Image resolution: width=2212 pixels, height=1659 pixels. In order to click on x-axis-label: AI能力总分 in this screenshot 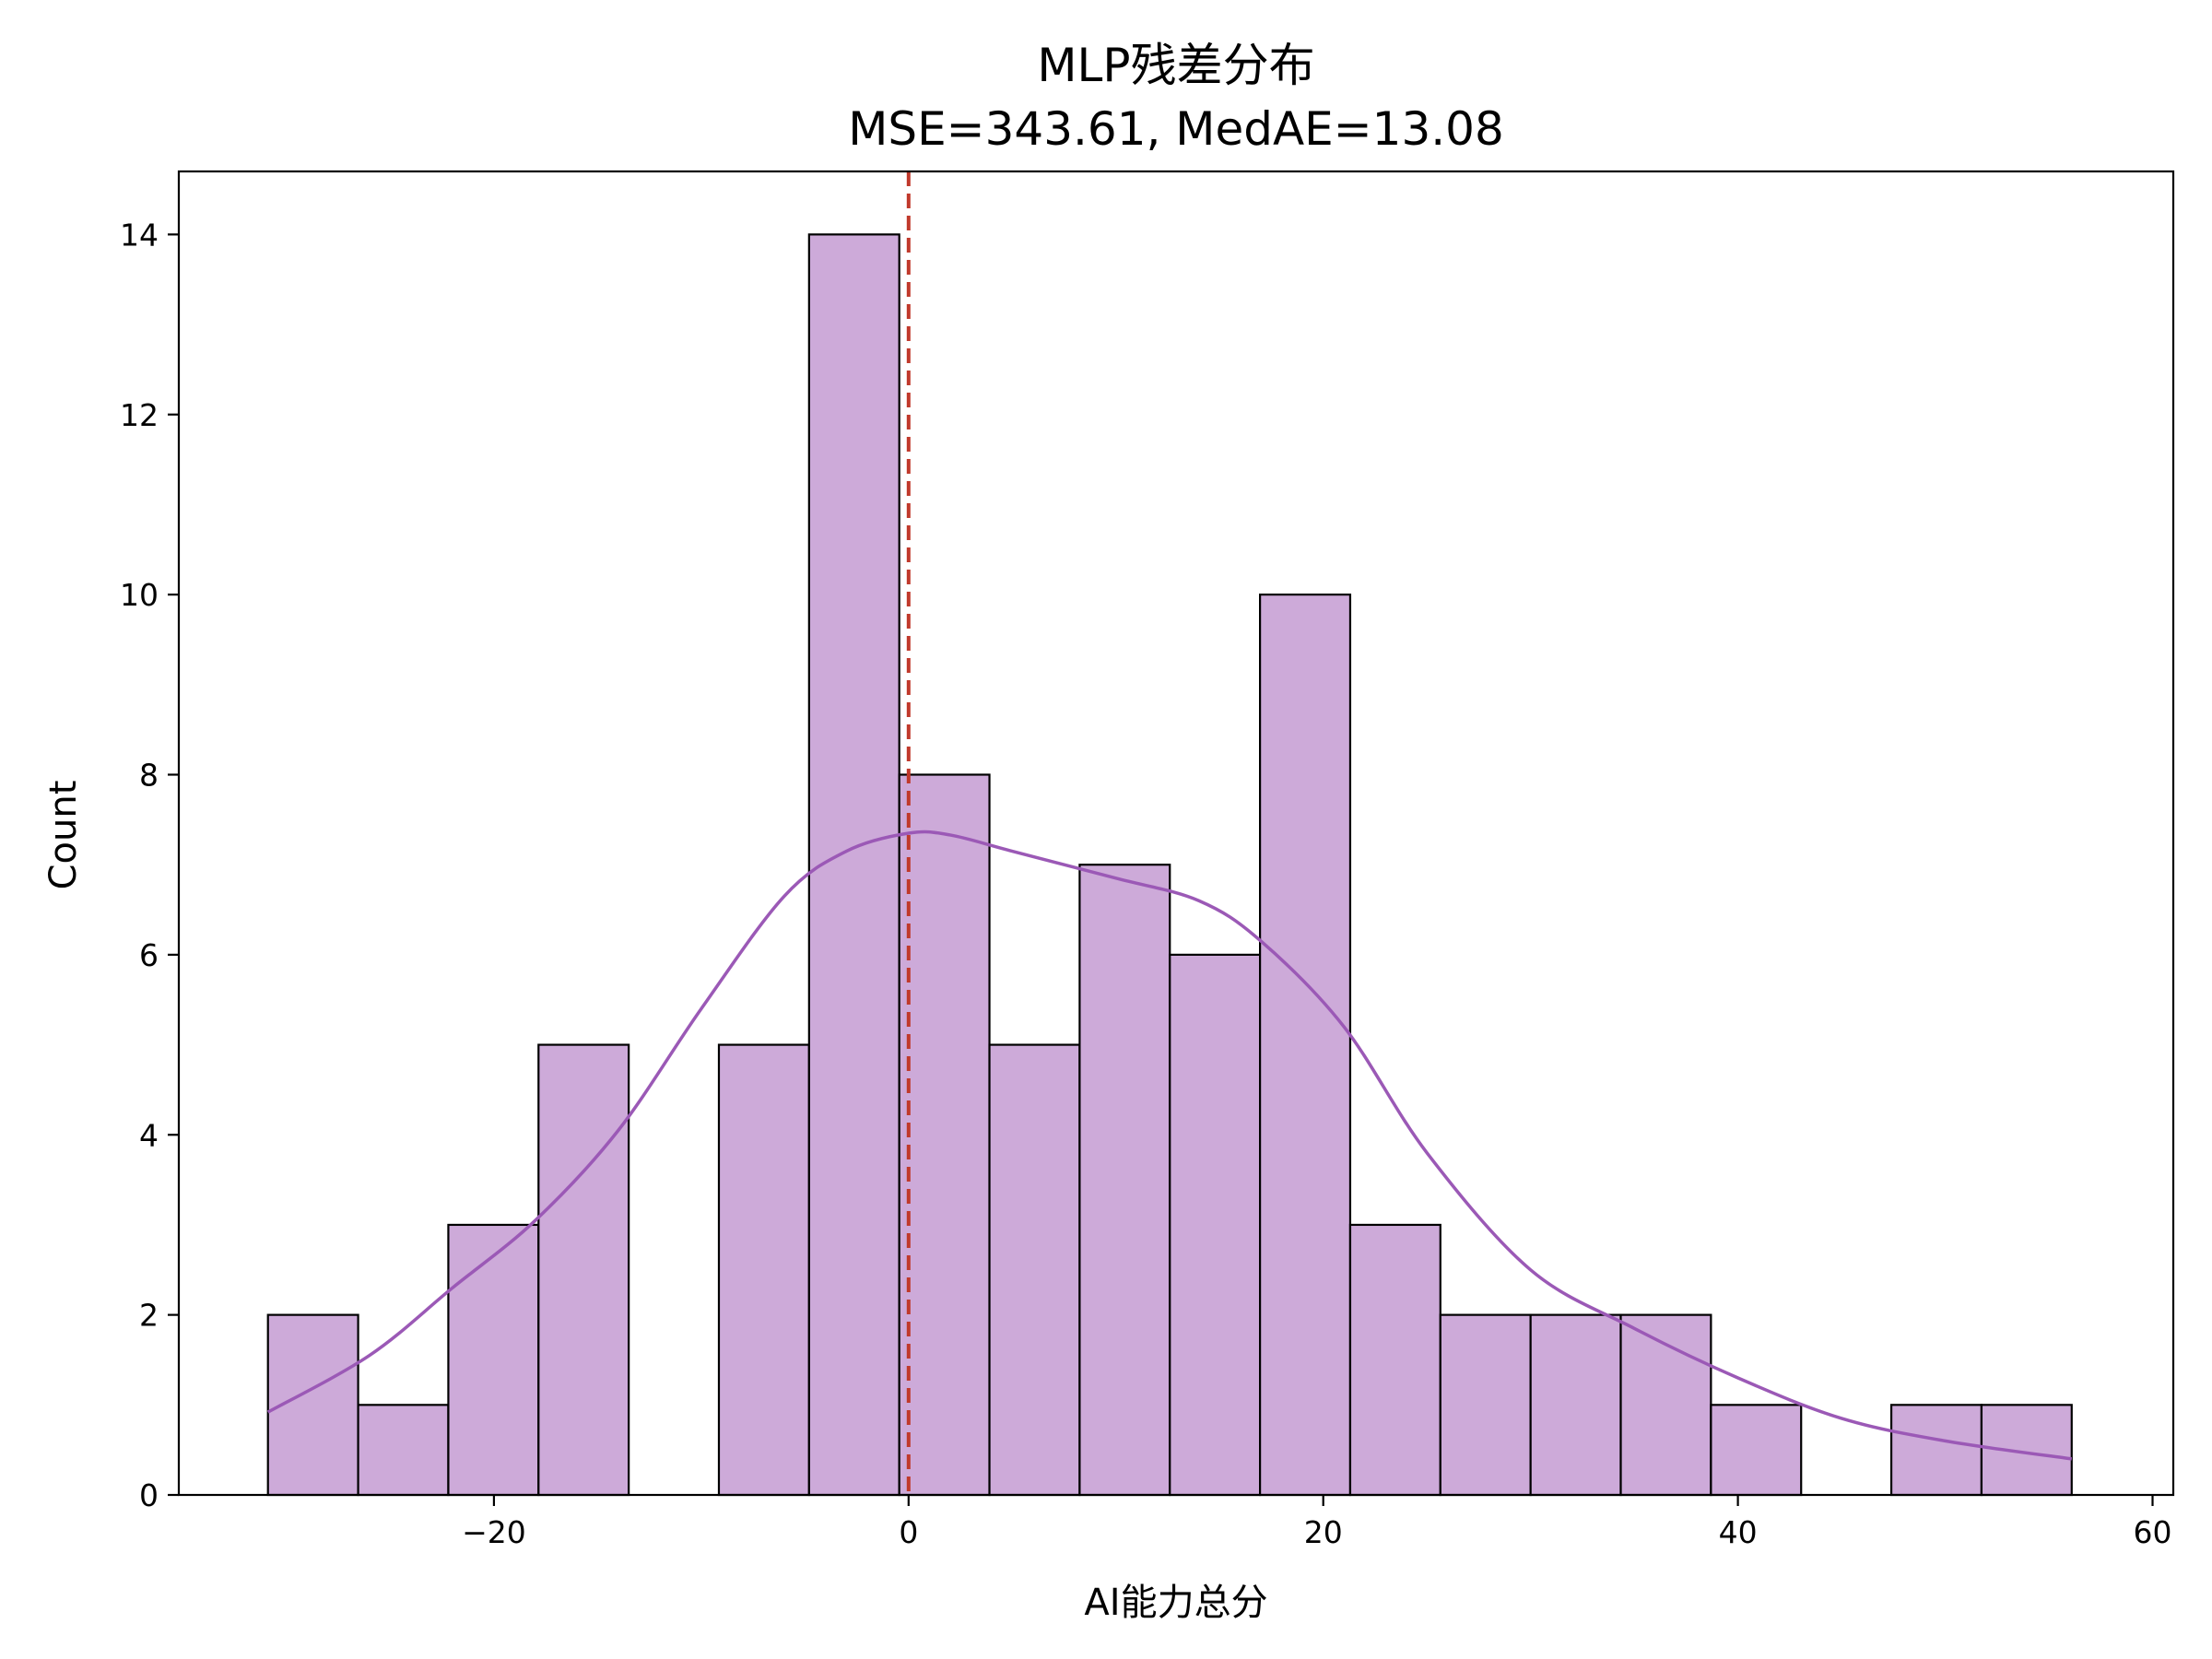, I will do `click(1175, 1603)`.